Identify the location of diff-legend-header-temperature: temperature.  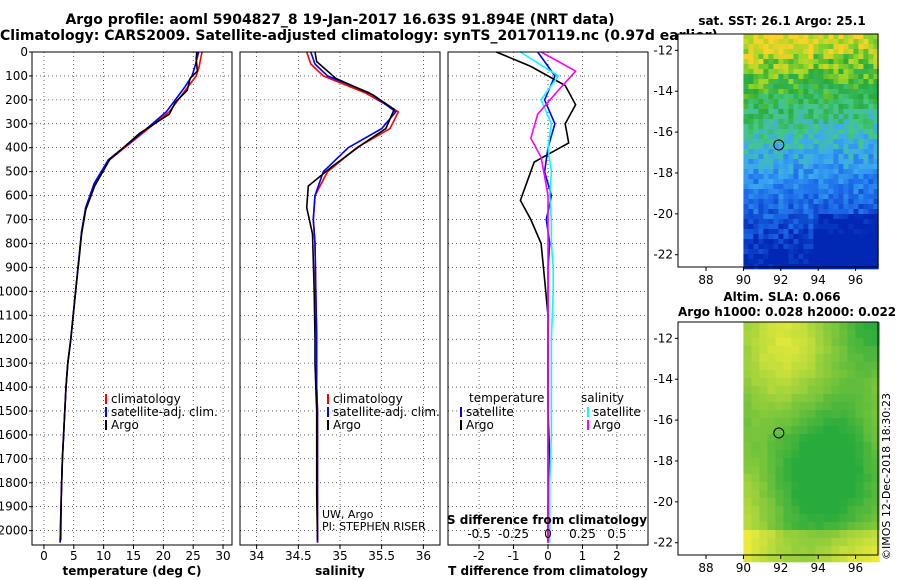
(506, 398).